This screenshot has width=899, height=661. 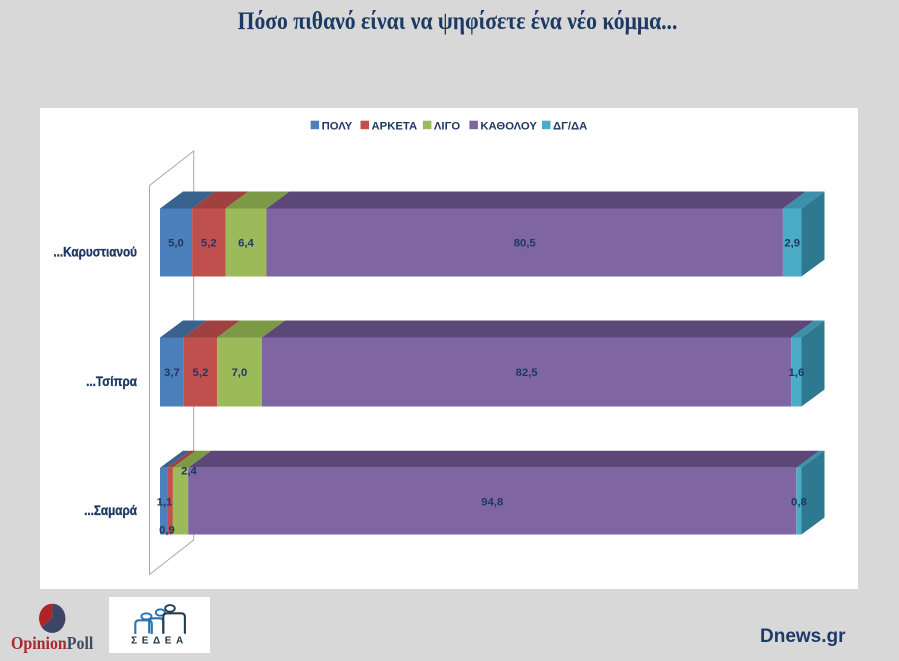 What do you see at coordinates (792, 244) in the screenshot?
I see `svg-text: 2,9` at bounding box center [792, 244].